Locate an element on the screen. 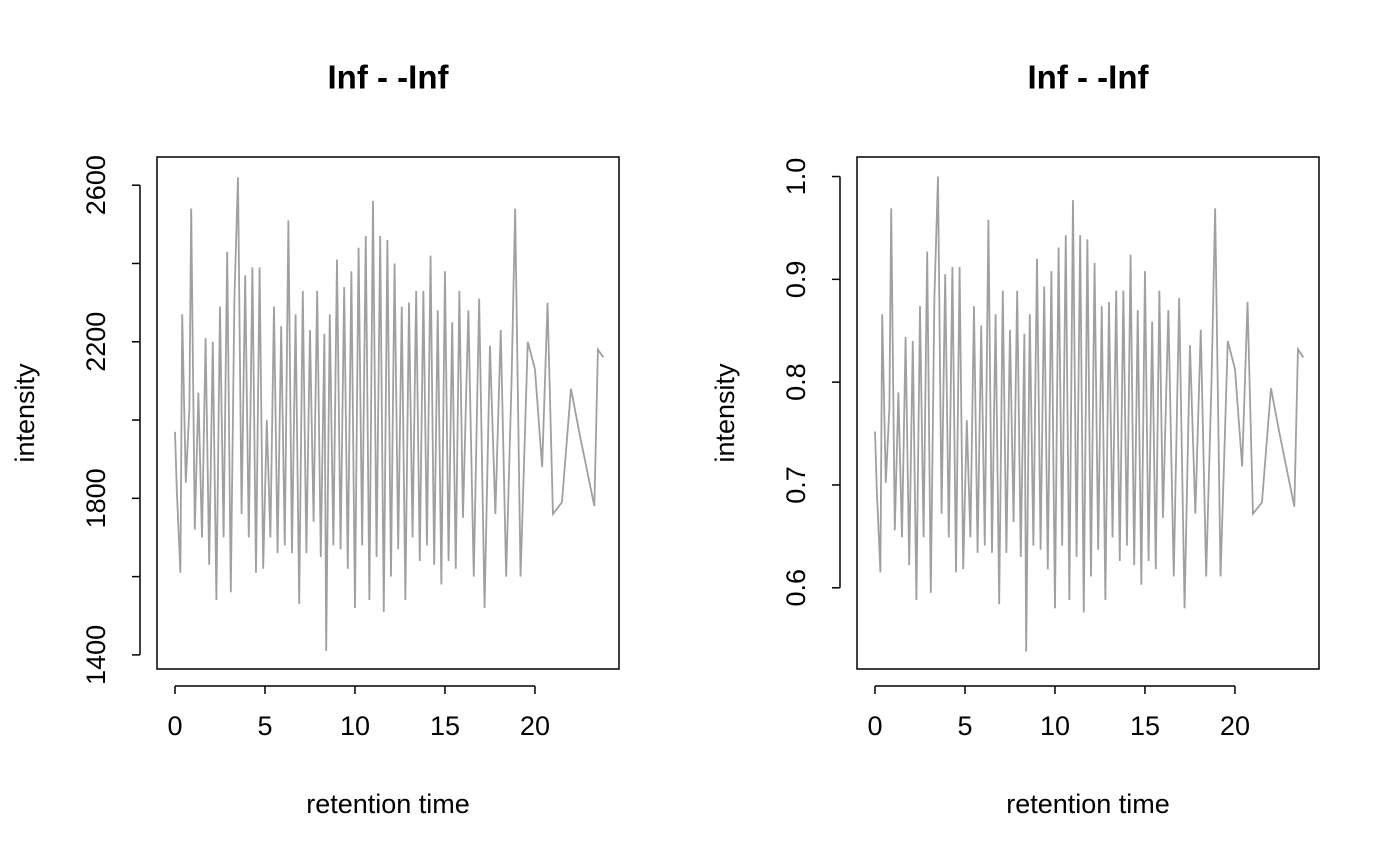 The image size is (1400, 866). y-tick-label: 0.6 is located at coordinates (796, 588).